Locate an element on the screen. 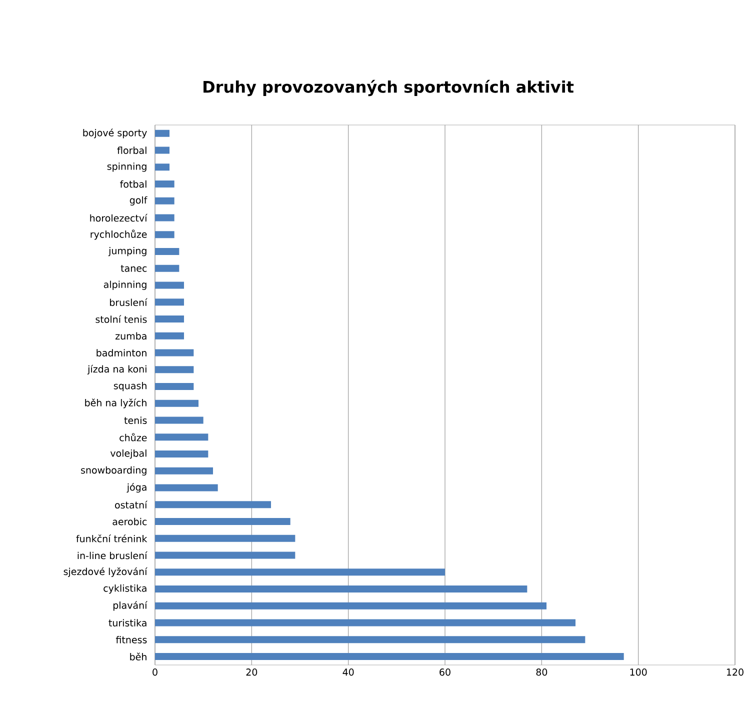  y-tick-label: zumba is located at coordinates (131, 336).